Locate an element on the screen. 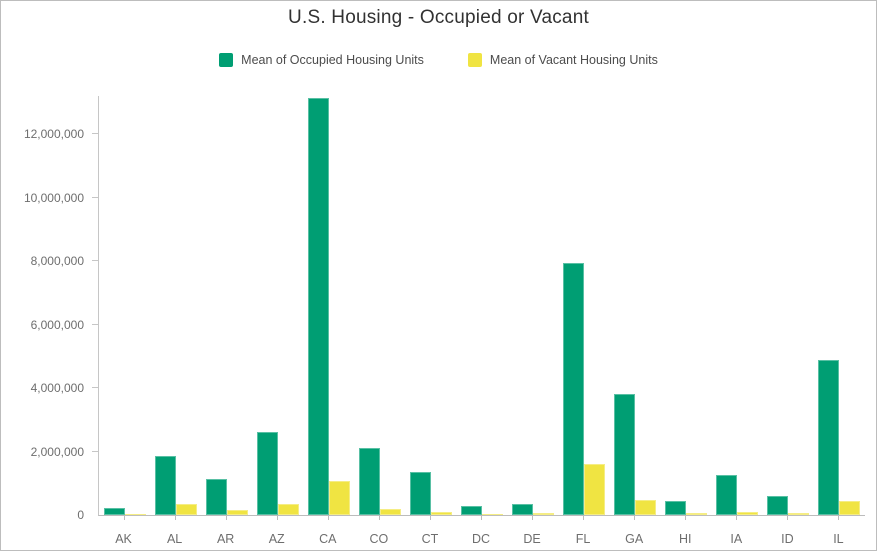 The width and height of the screenshot is (877, 551). y-axis-label: 0 is located at coordinates (80, 515).